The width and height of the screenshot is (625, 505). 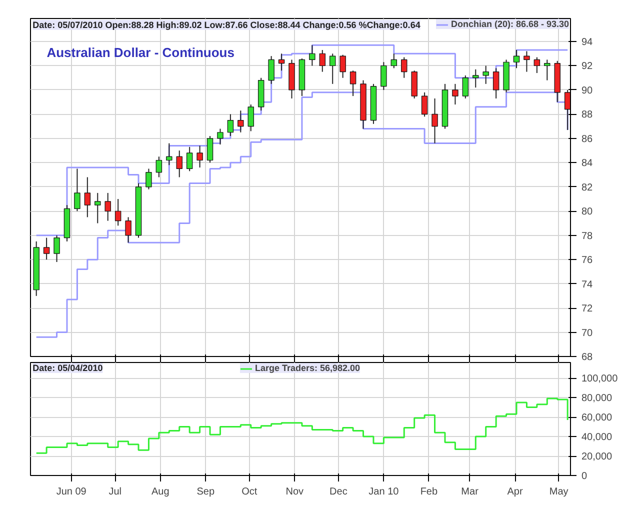 What do you see at coordinates (588, 260) in the screenshot?
I see `y-tick-label: 76` at bounding box center [588, 260].